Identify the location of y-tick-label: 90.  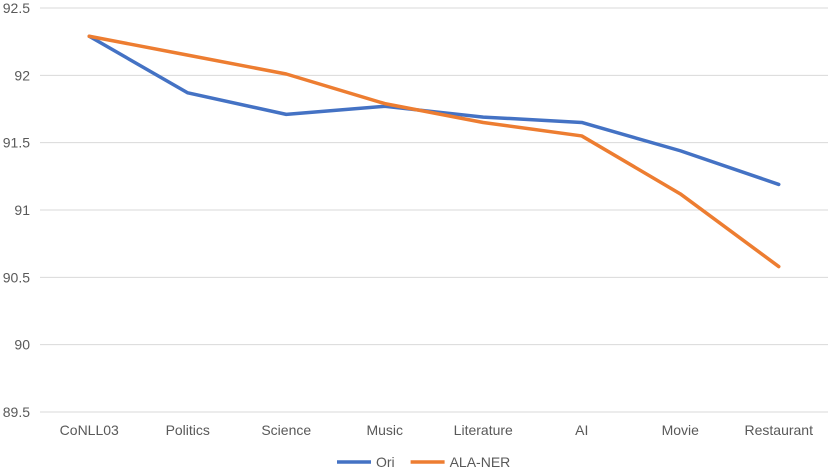
(22, 345).